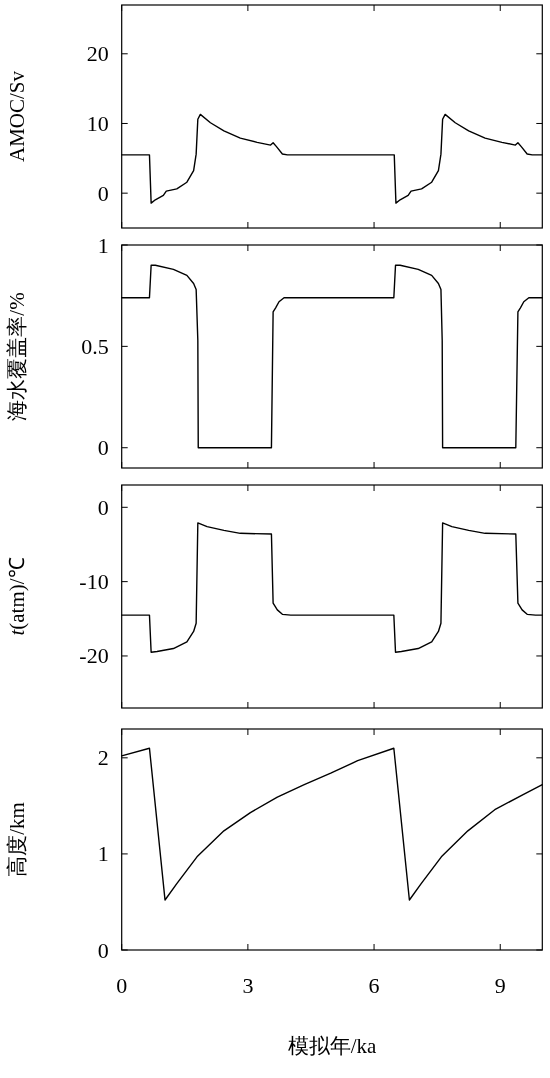 This screenshot has width=550, height=1078. Describe the element at coordinates (97, 54) in the screenshot. I see `y-tick-label: 20` at that location.